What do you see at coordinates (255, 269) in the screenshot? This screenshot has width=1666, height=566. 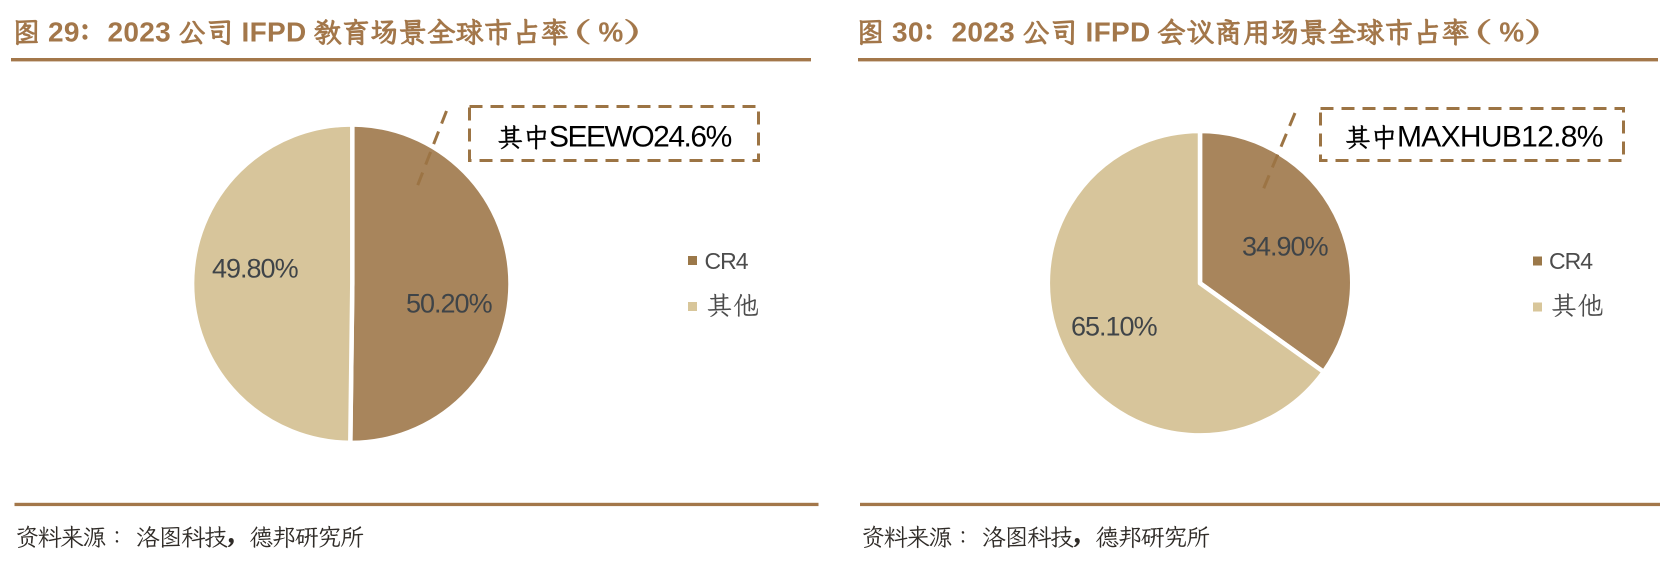 I see `svg-text: 49.80%` at bounding box center [255, 269].